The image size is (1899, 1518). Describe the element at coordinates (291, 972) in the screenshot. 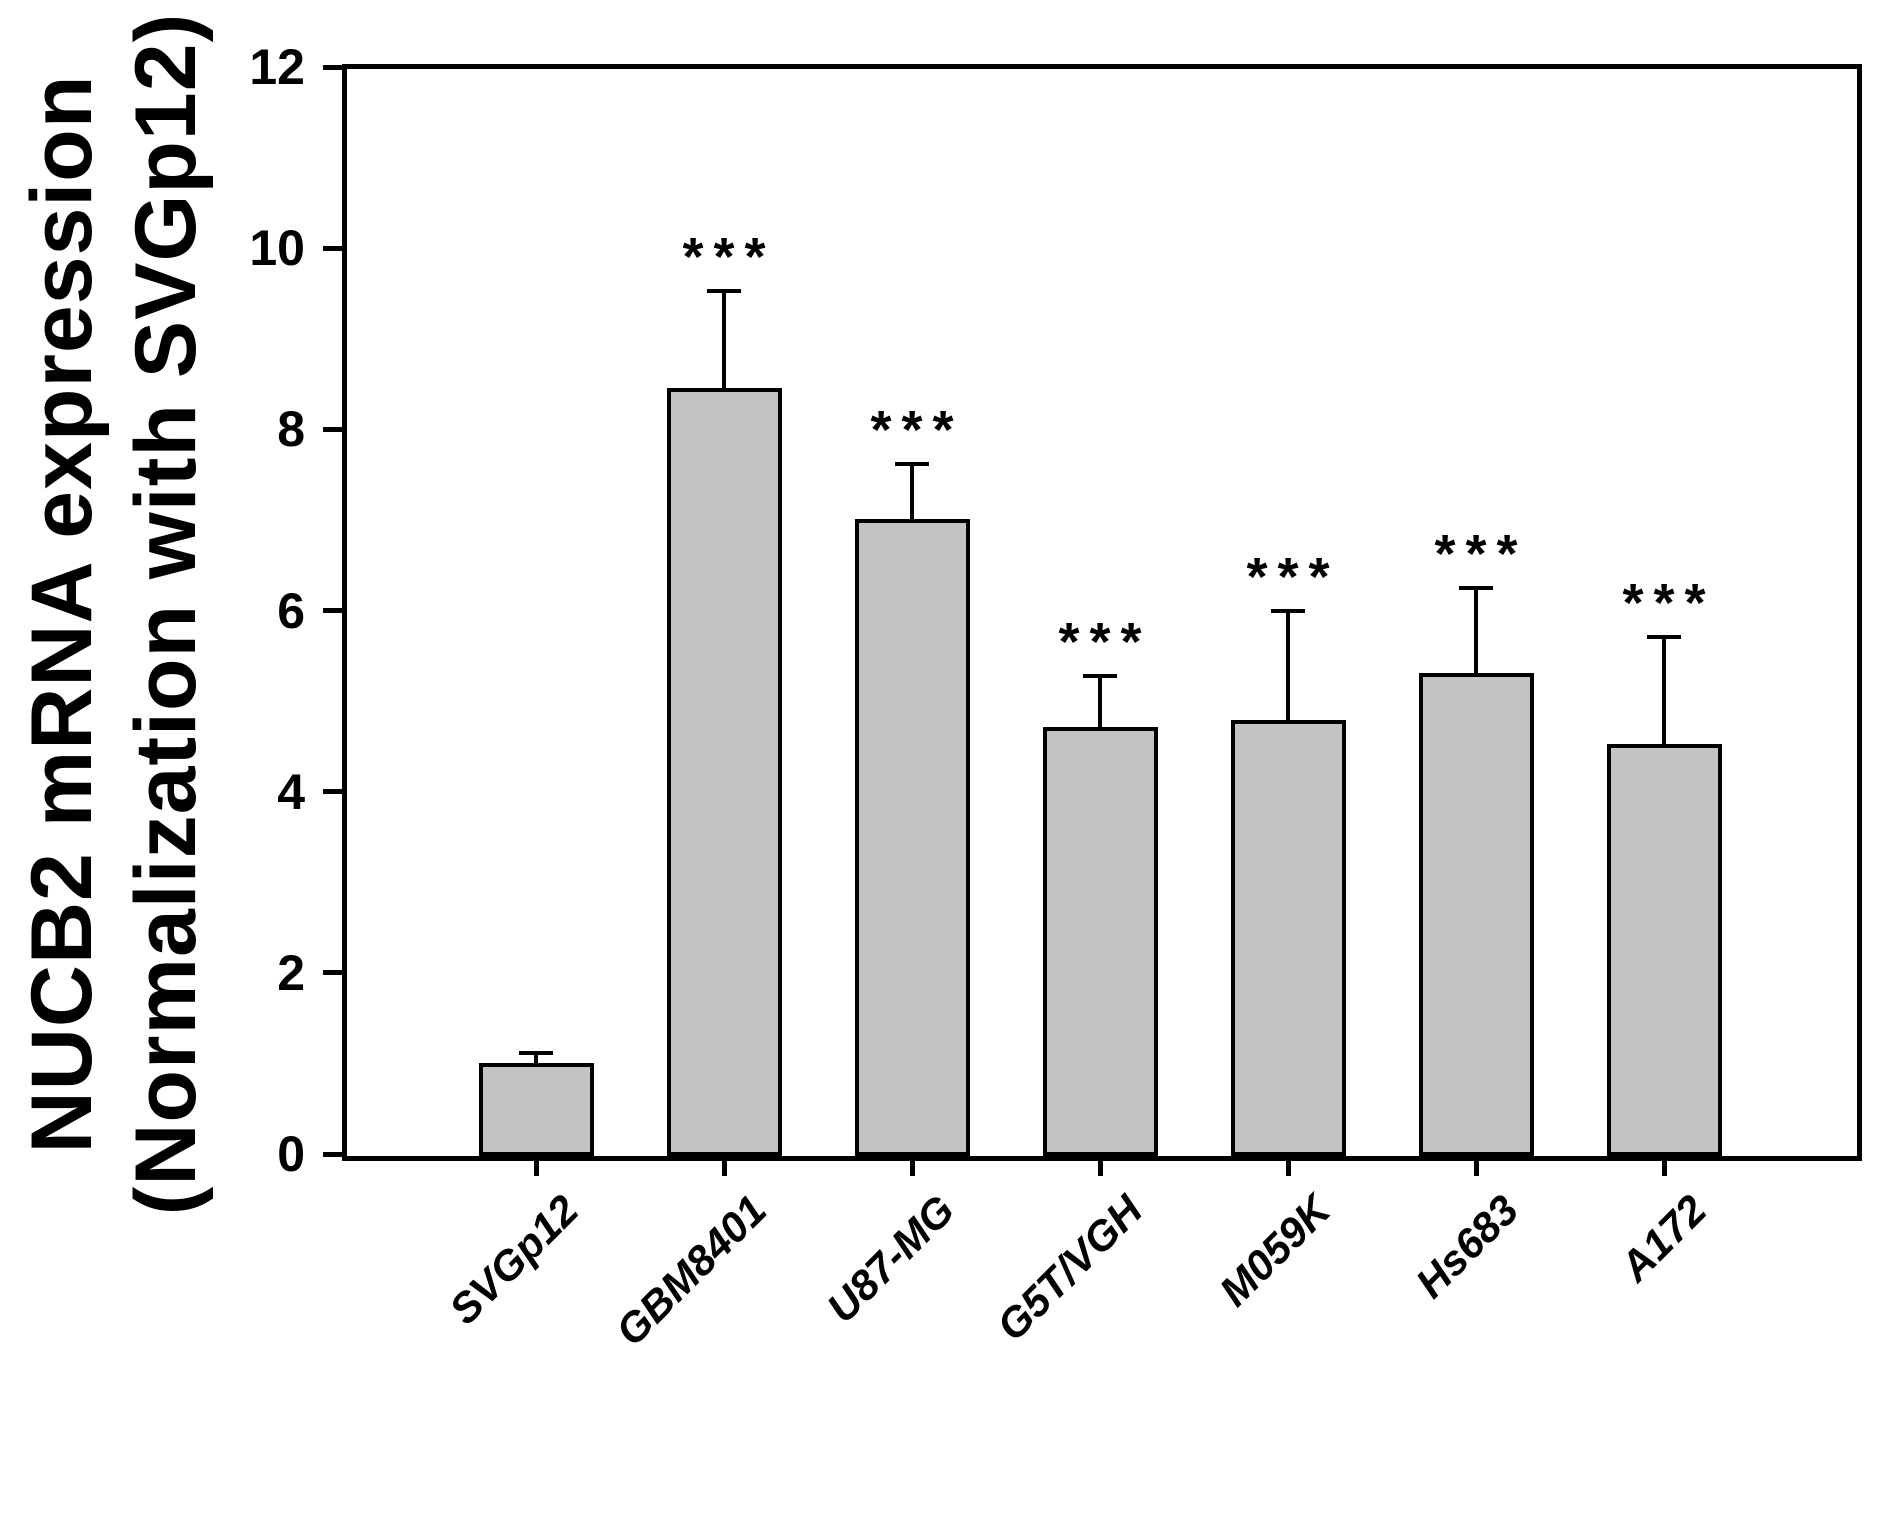

I see `y-tick-label: 2` at that location.